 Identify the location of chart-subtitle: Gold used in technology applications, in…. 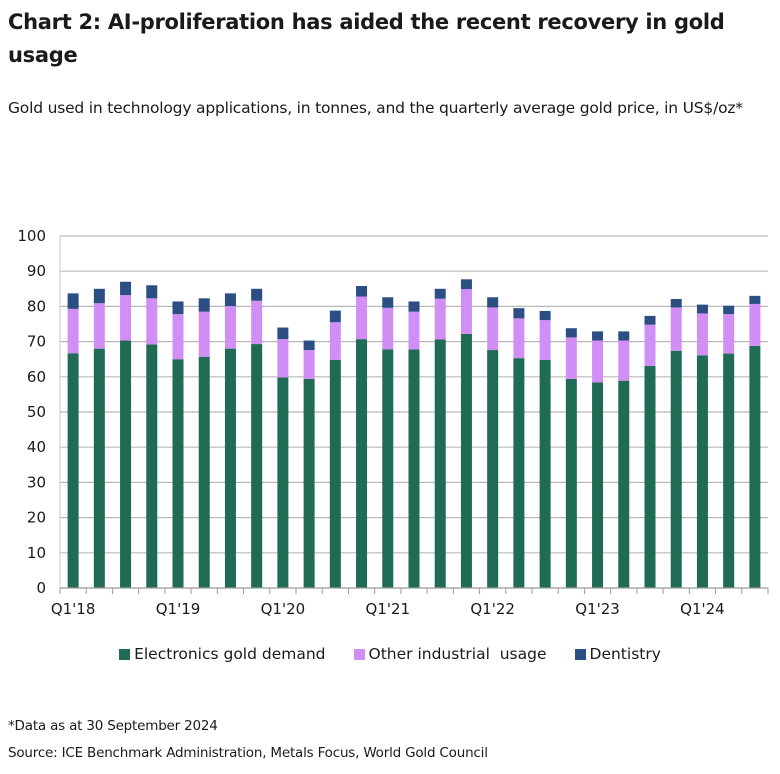
(375, 108).